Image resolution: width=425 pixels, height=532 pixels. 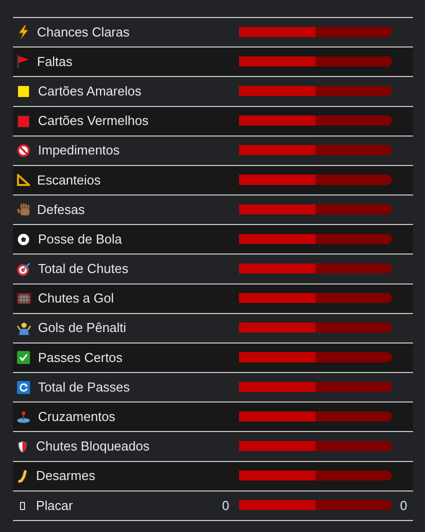 What do you see at coordinates (94, 120) in the screenshot?
I see `y-tick-label: Cartões Vermelhos` at bounding box center [94, 120].